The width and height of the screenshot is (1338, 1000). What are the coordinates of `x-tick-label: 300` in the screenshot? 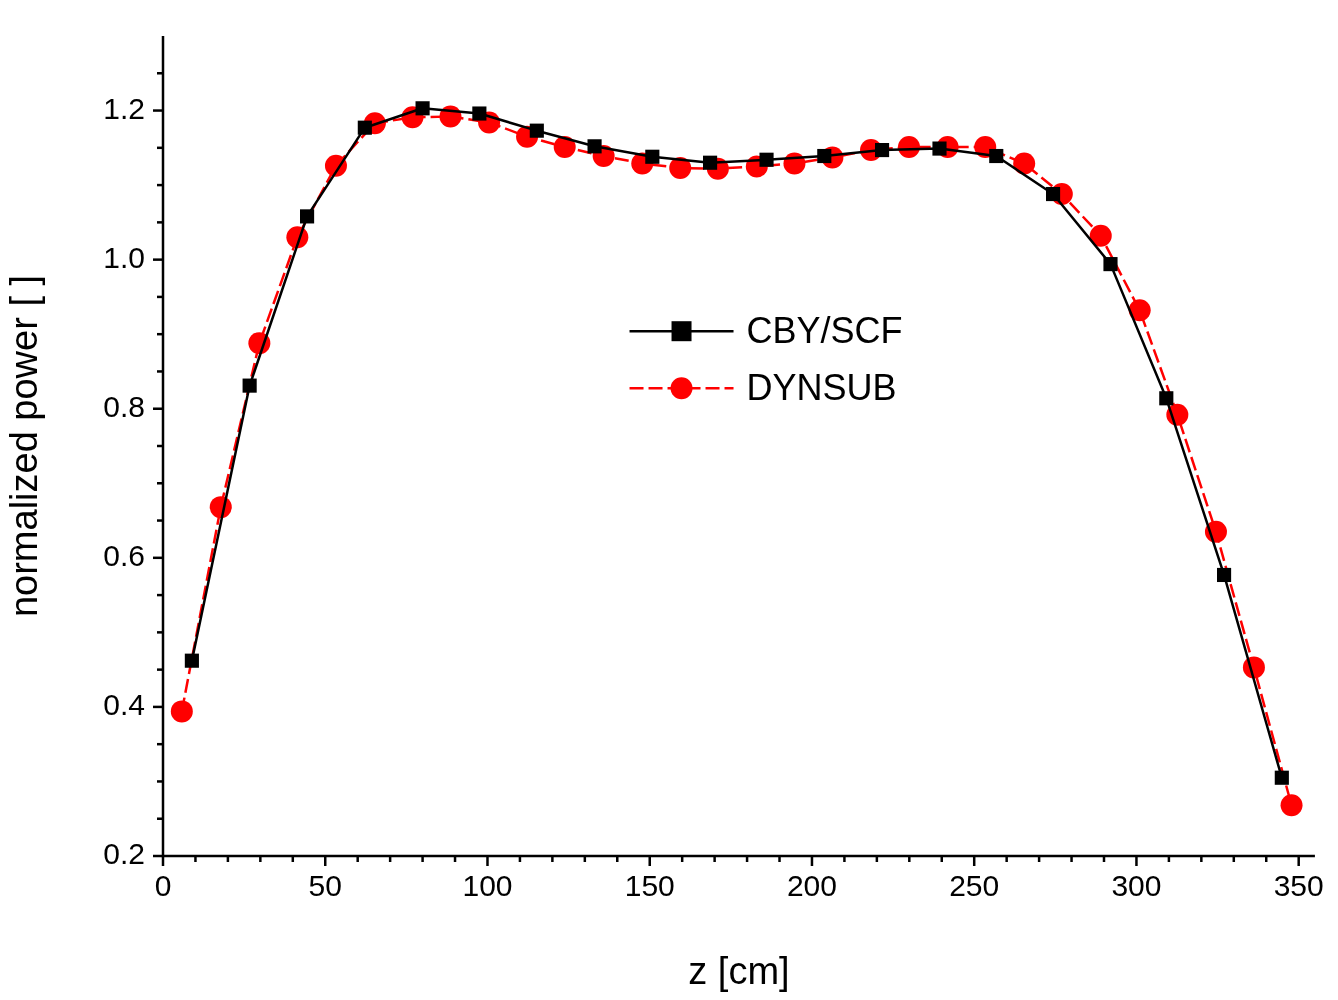 It's located at (1136, 886).